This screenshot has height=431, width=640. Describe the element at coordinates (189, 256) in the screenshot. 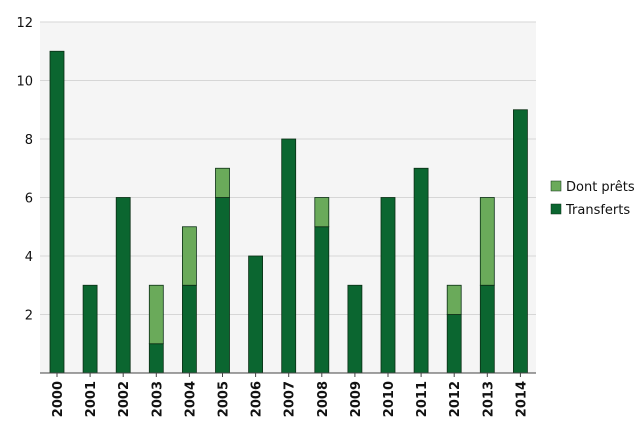

I see `bar-dont-pr-ts-2004` at that location.